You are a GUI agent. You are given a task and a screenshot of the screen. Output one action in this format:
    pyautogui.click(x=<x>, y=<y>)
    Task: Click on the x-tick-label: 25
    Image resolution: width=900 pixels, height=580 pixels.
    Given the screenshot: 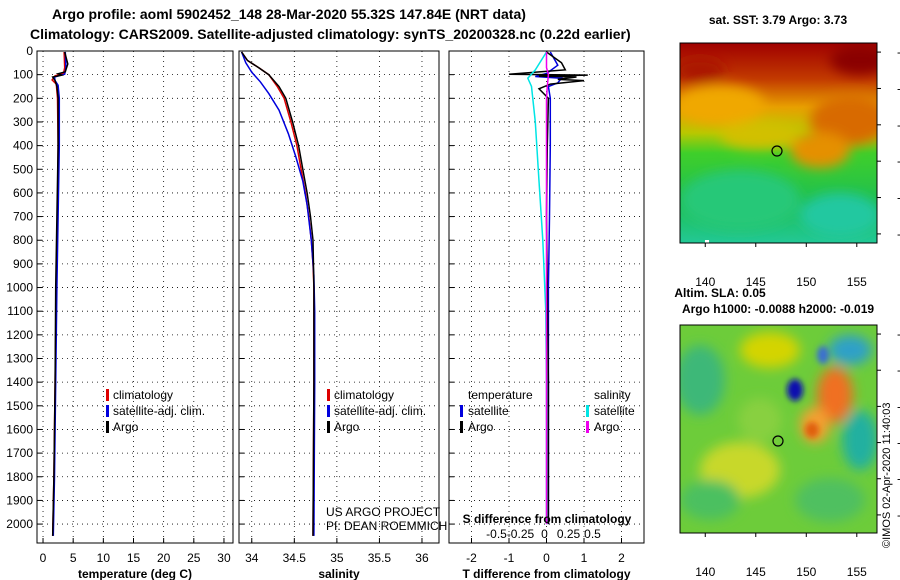 What is the action you would take?
    pyautogui.click(x=194, y=558)
    